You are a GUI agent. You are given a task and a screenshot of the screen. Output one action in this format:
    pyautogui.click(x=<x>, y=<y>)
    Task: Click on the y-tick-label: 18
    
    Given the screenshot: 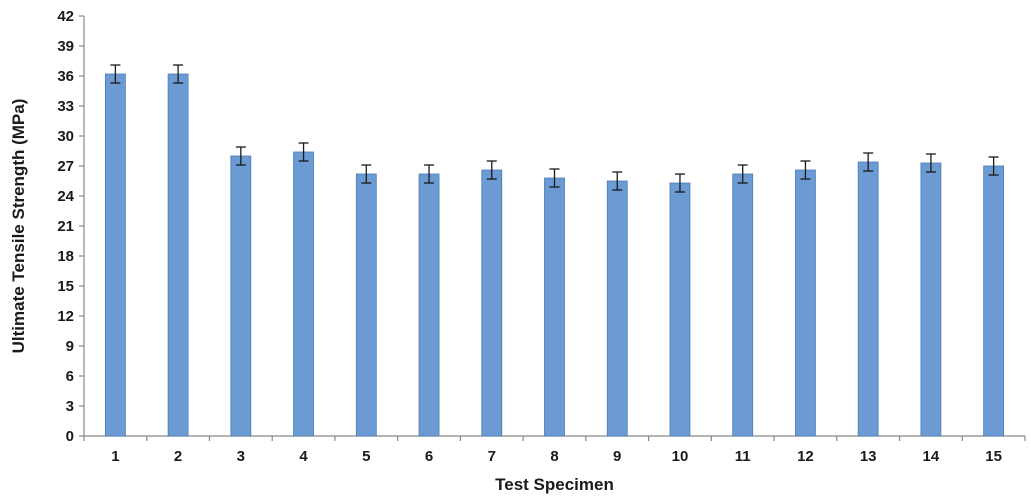 What is the action you would take?
    pyautogui.click(x=65, y=256)
    